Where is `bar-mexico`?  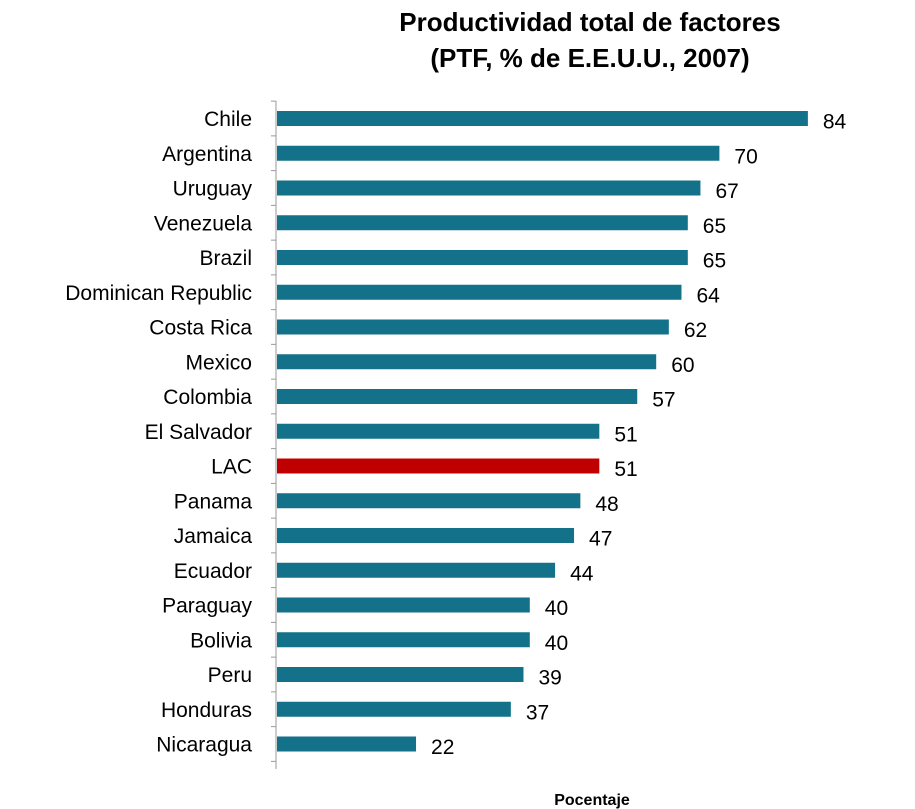
bar-mexico is located at coordinates (467, 362).